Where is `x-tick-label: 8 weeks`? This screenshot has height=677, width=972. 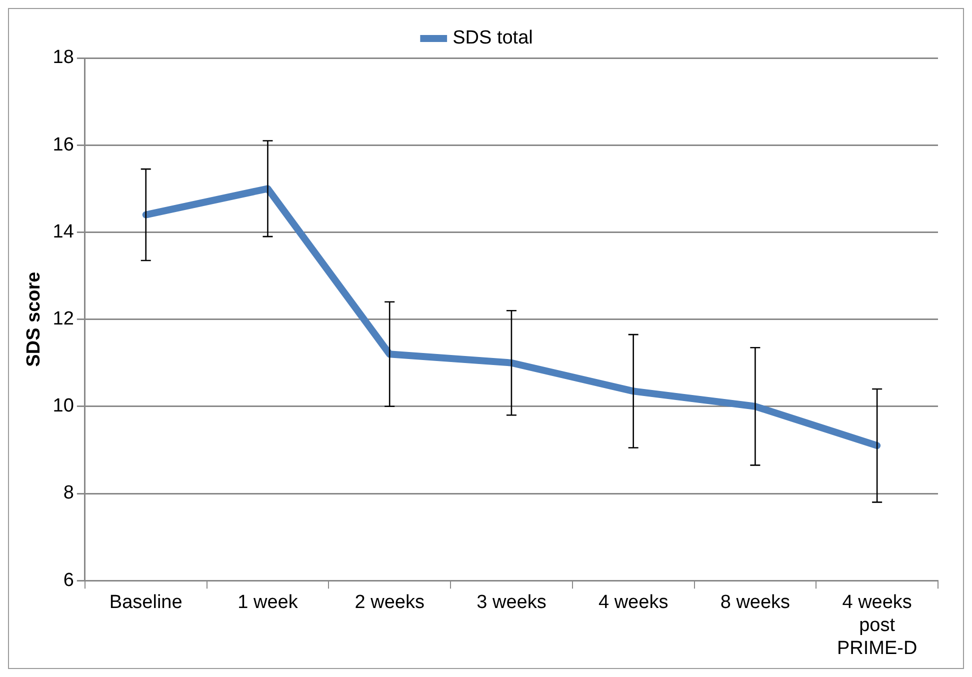
x-tick-label: 8 weeks is located at coordinates (755, 603).